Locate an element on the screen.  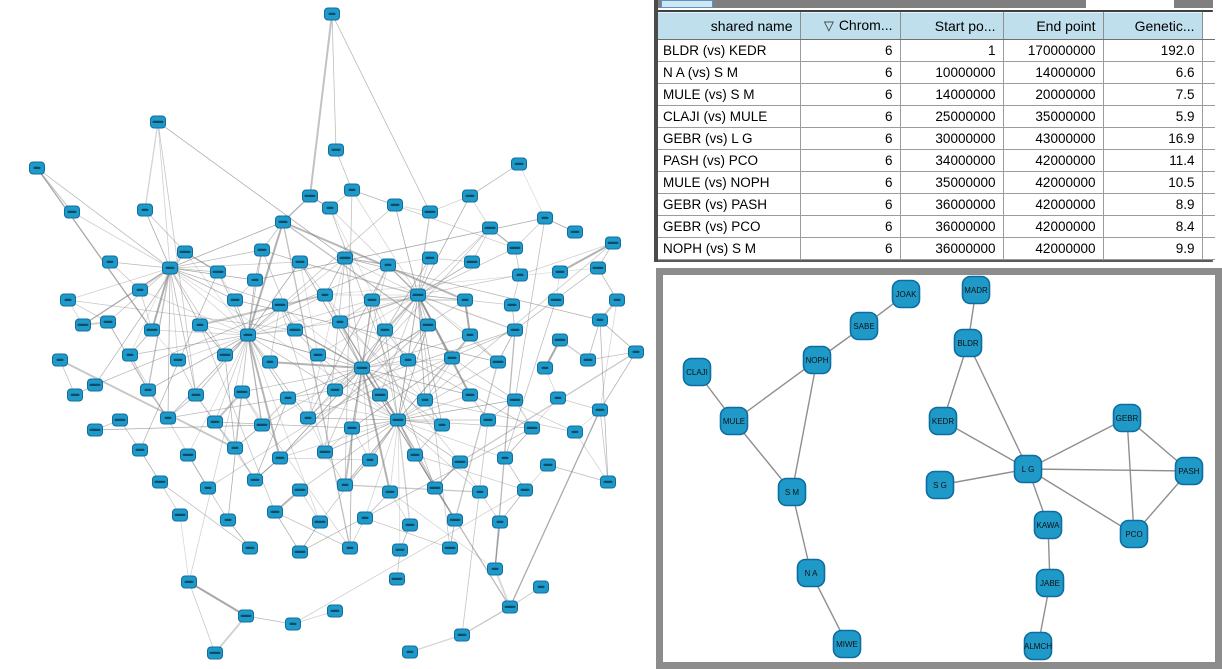
table-row: PASH (vs) PCO 6 34000000 42000000 11.4 is located at coordinates (936, 160).